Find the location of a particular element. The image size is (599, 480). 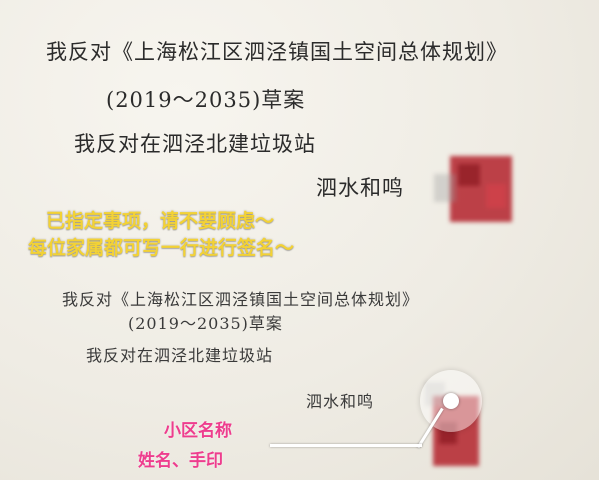

handwritten-line-5: (2019～2035)草案 is located at coordinates (205, 323).